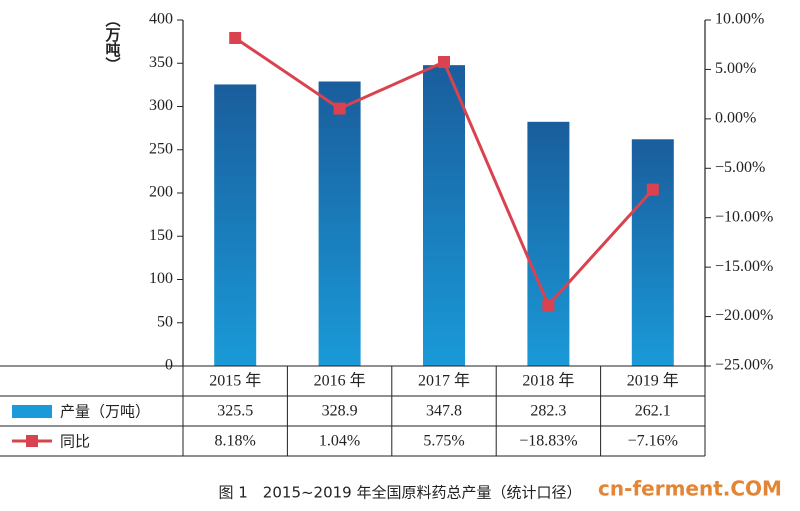  I want to click on table-value: 347.8, so click(444, 411).